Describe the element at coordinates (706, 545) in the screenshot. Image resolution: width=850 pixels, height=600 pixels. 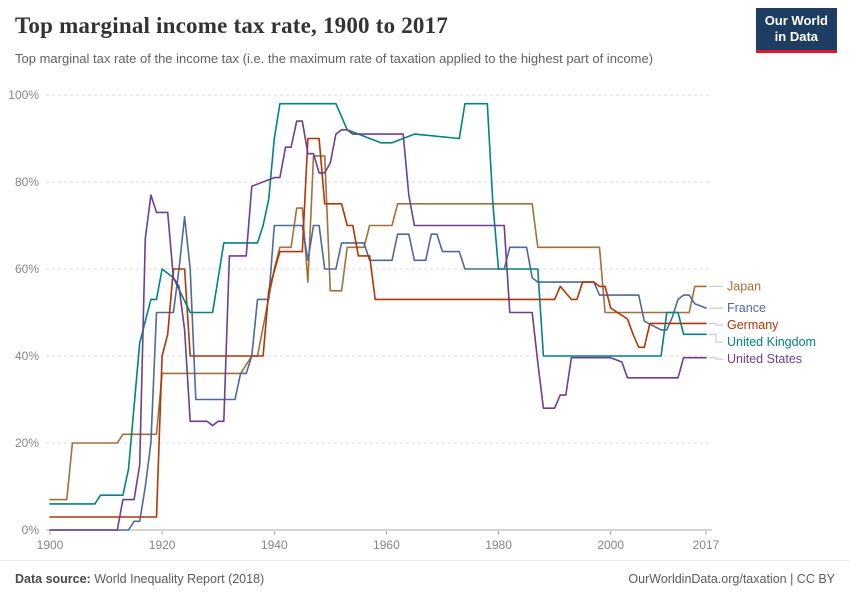
I see `x-tick-label: 2017` at that location.